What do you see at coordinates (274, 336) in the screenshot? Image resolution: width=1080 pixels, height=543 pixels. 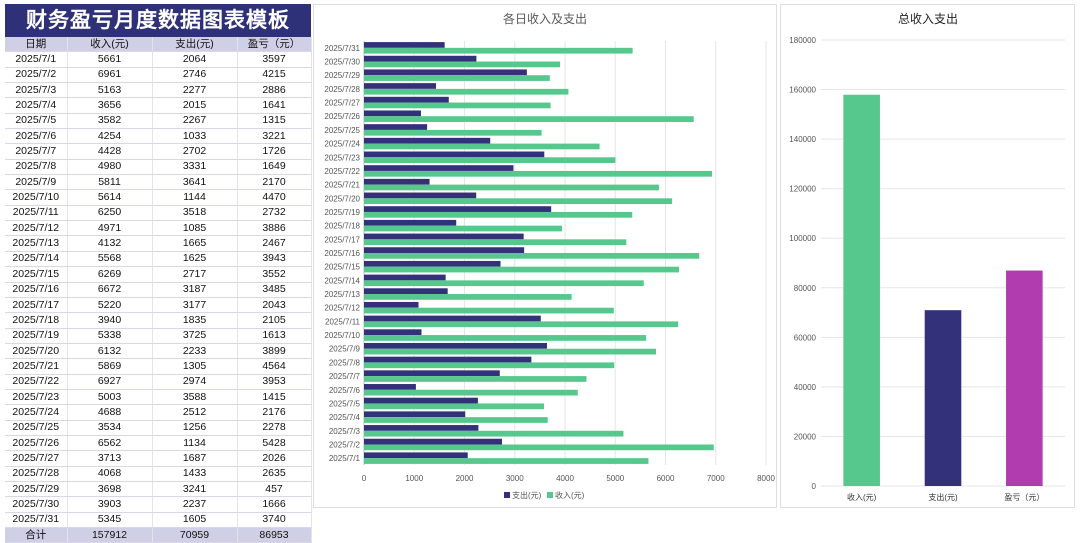 I see `table-cell: 1613` at bounding box center [274, 336].